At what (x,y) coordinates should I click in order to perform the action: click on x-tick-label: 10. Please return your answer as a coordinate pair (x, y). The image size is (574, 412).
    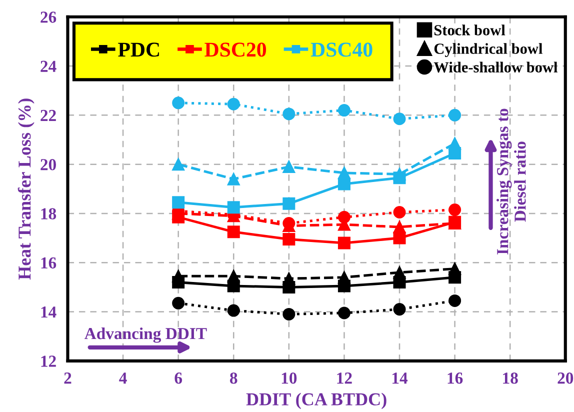
    Looking at the image, I should click on (289, 378).